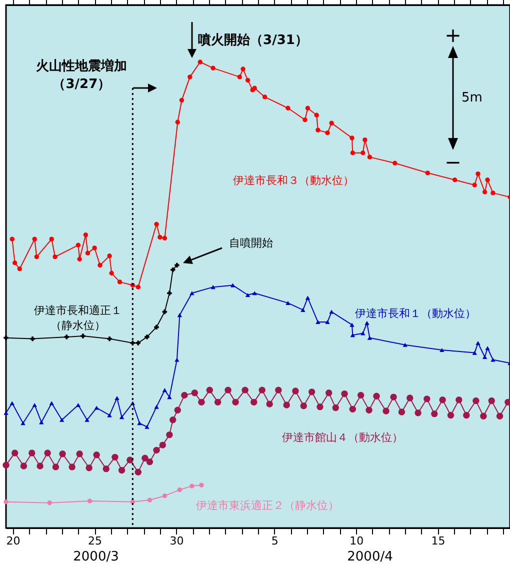  Describe the element at coordinates (357, 541) in the screenshot. I see `x-tick-label: 10` at that location.